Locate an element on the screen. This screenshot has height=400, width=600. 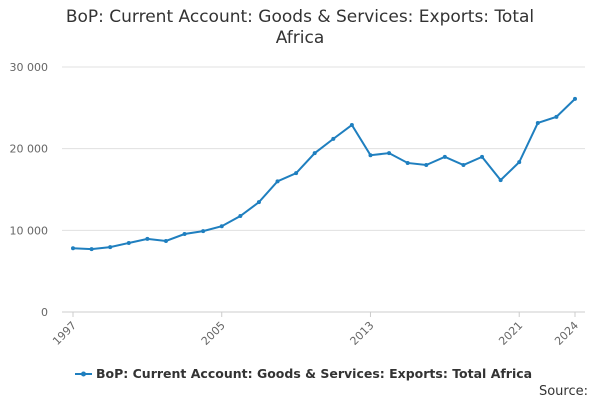
source: Source: is located at coordinates (563, 391).